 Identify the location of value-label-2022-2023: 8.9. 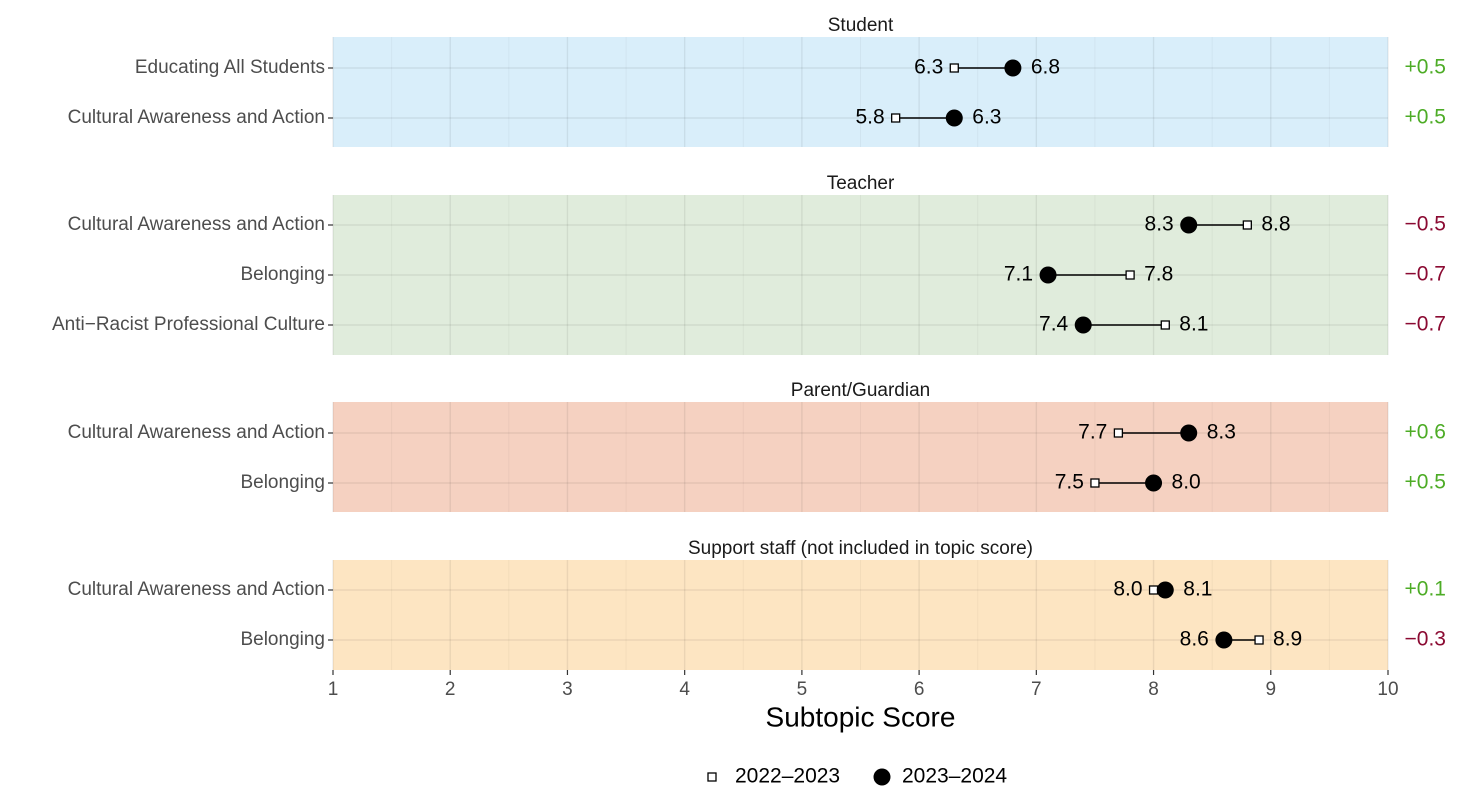
(1287, 639).